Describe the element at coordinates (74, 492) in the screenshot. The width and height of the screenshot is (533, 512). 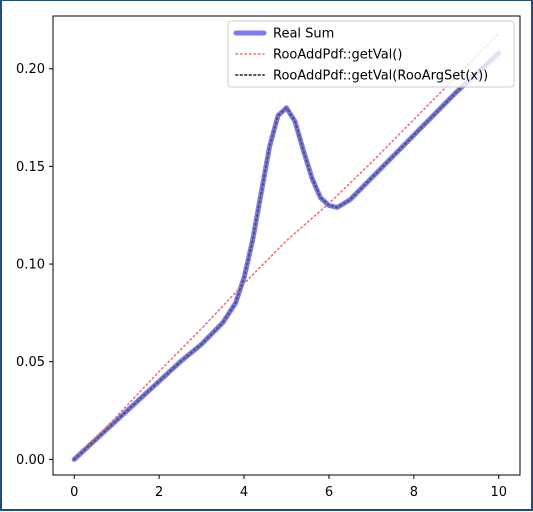
I see `x-tick-label: 0` at that location.